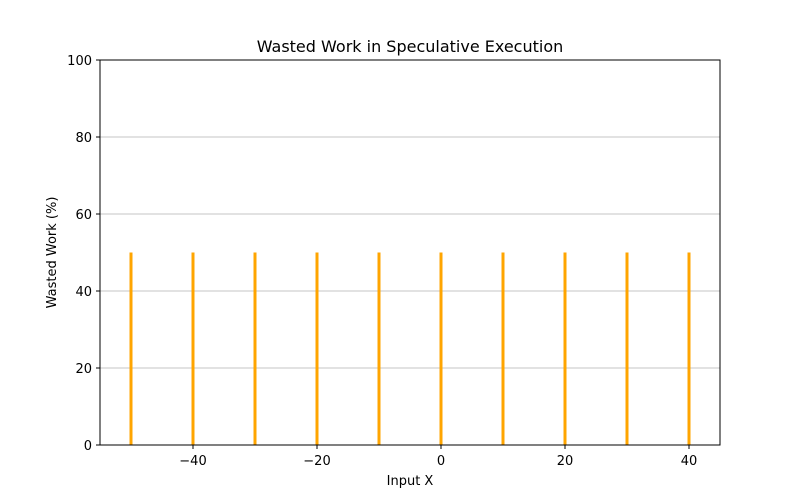 This screenshot has width=800, height=504. I want to click on y-tick-label-3: 60, so click(83, 215).